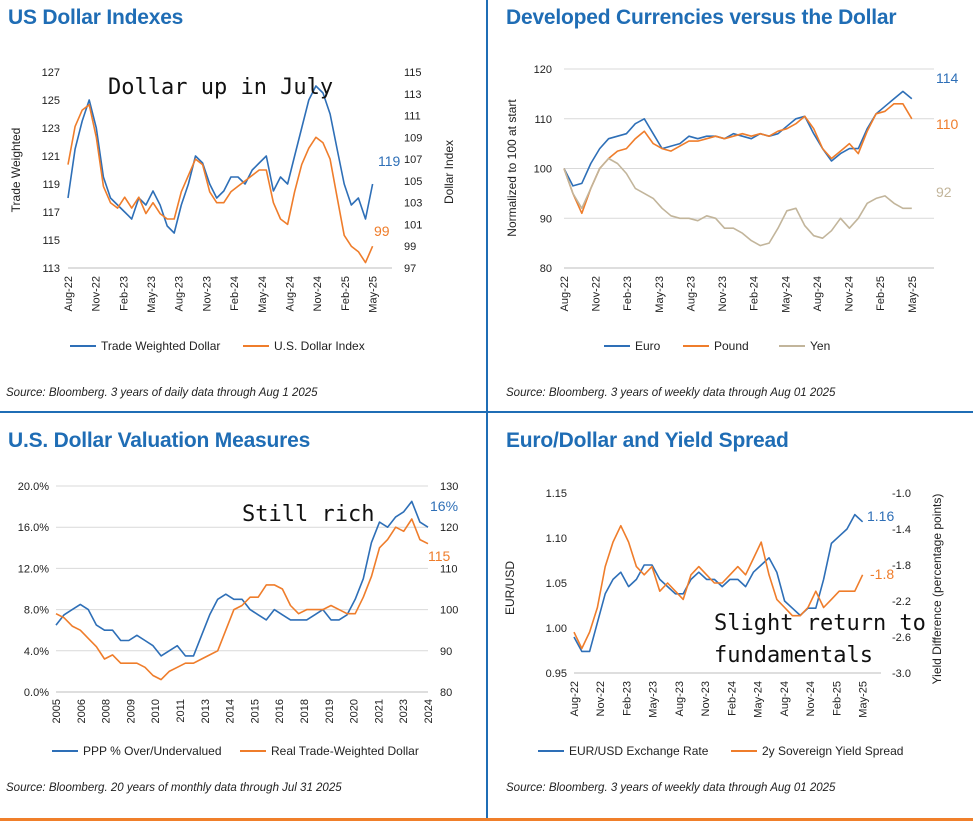 This screenshot has width=973, height=826. What do you see at coordinates (446, 693) in the screenshot?
I see `y2-tick-label: 80` at bounding box center [446, 693].